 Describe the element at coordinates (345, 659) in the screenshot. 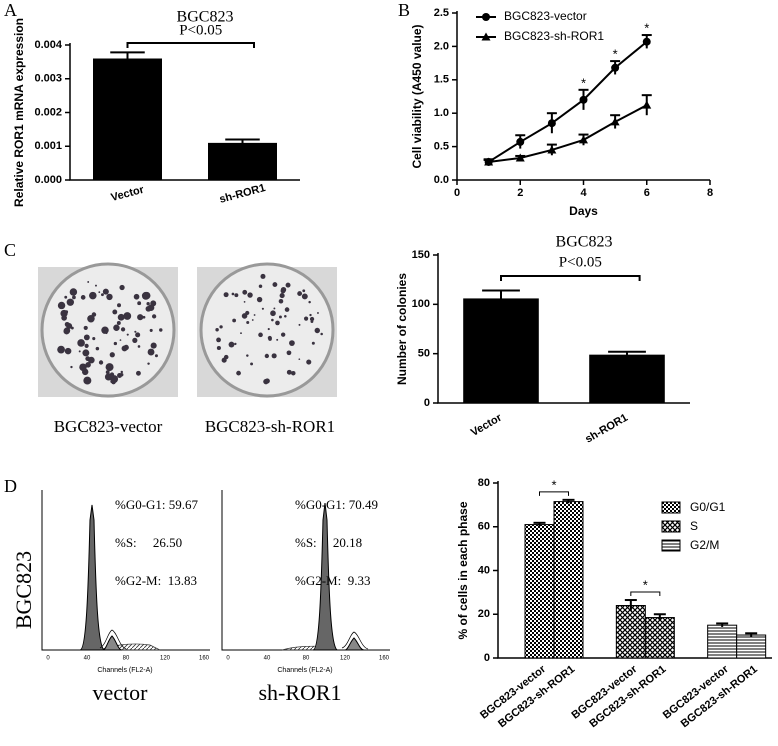

I see `flow-x-tick-label: 120` at that location.